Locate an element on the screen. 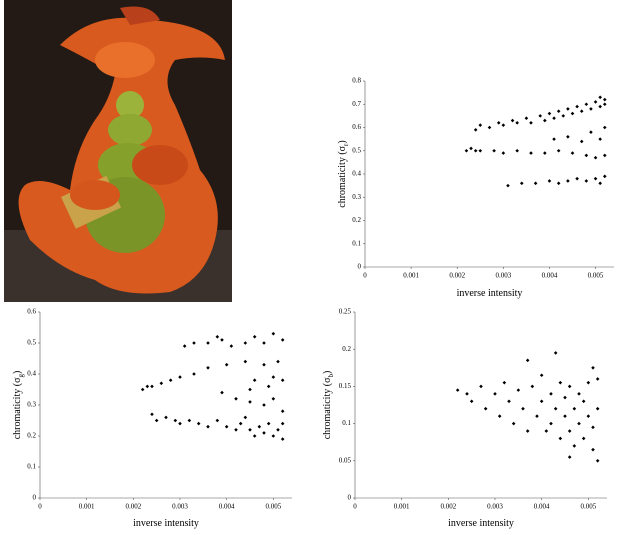  y-axis-label: chromaticity (σr) is located at coordinates (343, 173).